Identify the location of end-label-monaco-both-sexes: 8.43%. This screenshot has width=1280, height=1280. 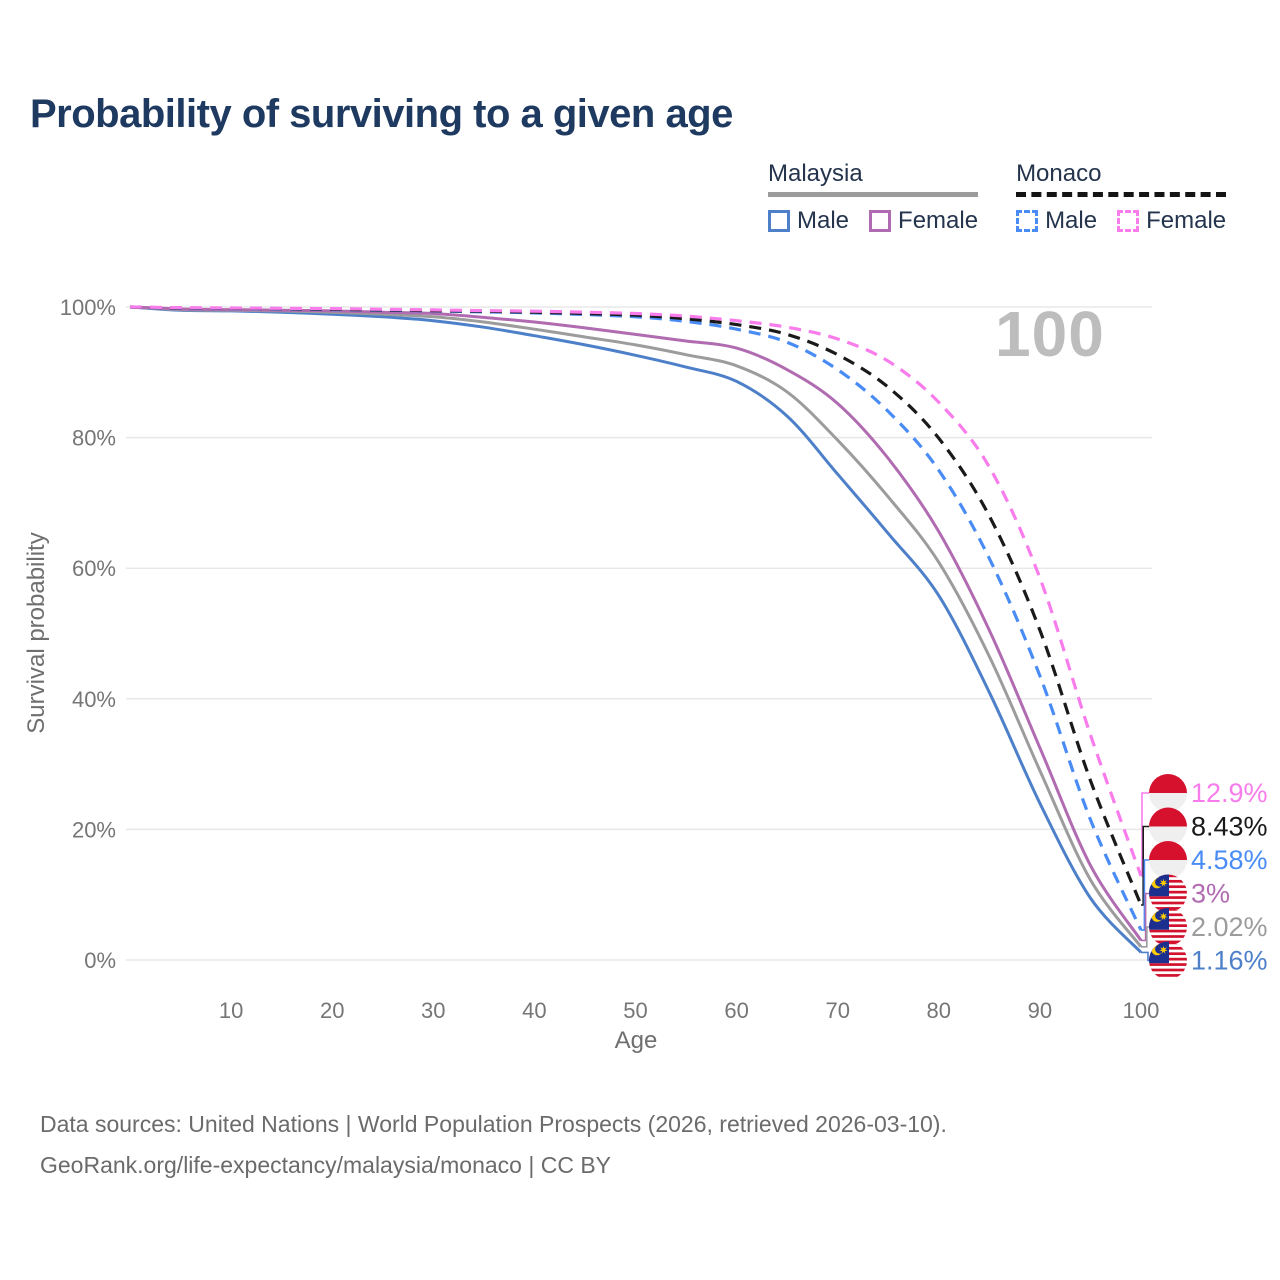
(1229, 827).